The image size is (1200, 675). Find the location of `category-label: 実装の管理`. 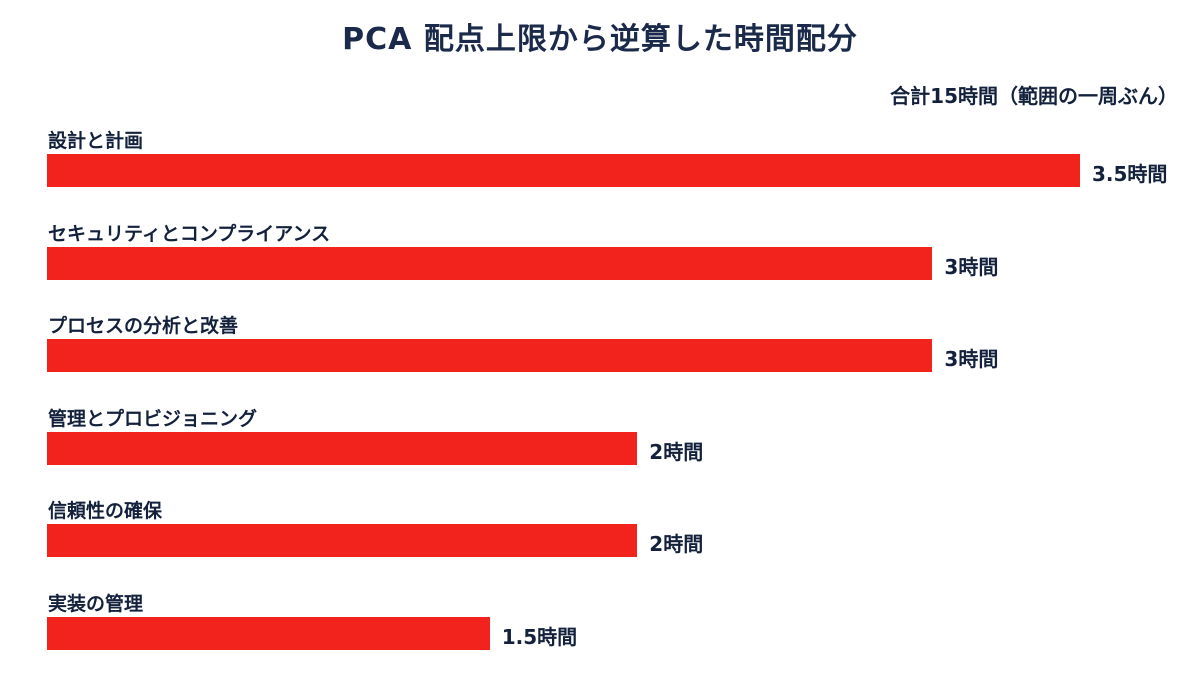

category-label: 実装の管理 is located at coordinates (96, 603).